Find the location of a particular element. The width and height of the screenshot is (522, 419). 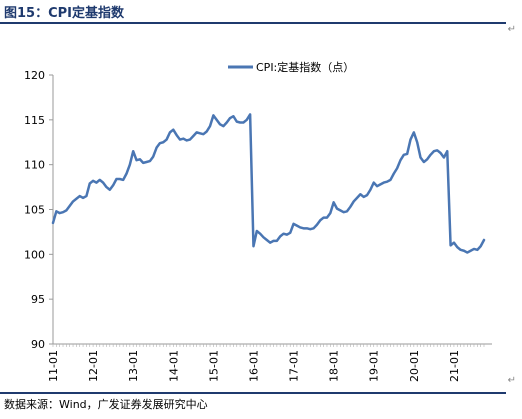

y-tick-label: 95 is located at coordinates (38, 299).